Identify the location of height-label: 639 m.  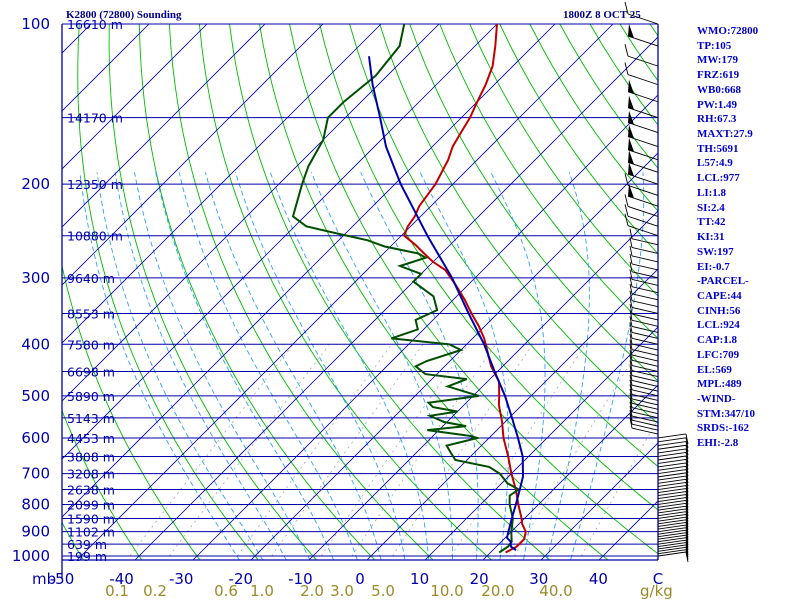
(87, 544).